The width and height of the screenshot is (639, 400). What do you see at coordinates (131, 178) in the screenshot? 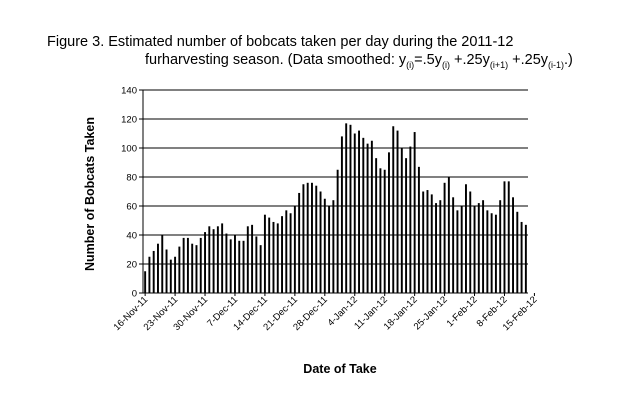
I see `y-tick-label: 80` at bounding box center [131, 178].